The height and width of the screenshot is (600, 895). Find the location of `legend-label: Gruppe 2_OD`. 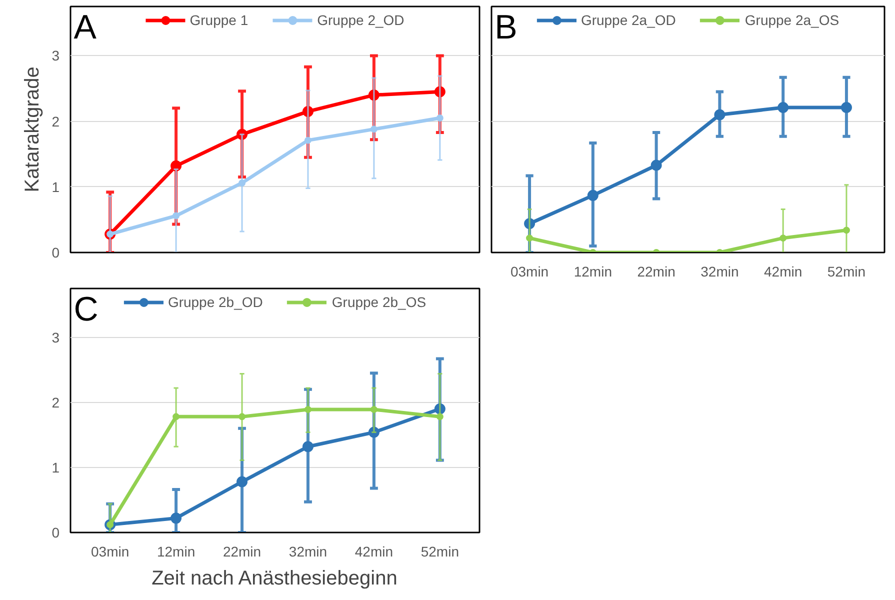

legend-label: Gruppe 2_OD is located at coordinates (360, 20).